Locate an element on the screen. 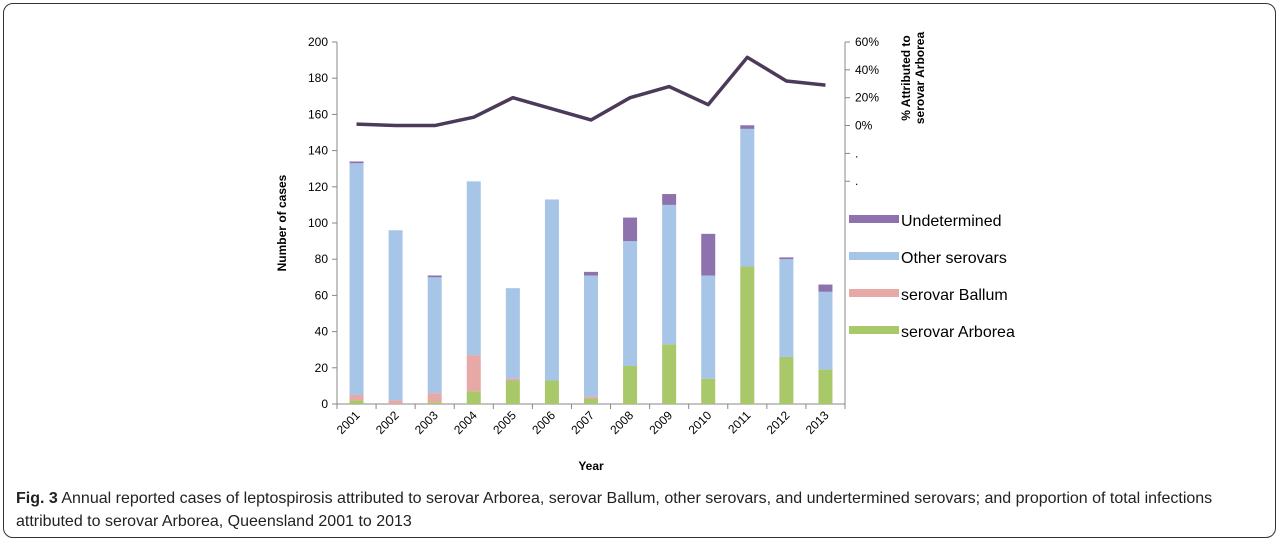  y-tick-label: 40 is located at coordinates (322, 332).